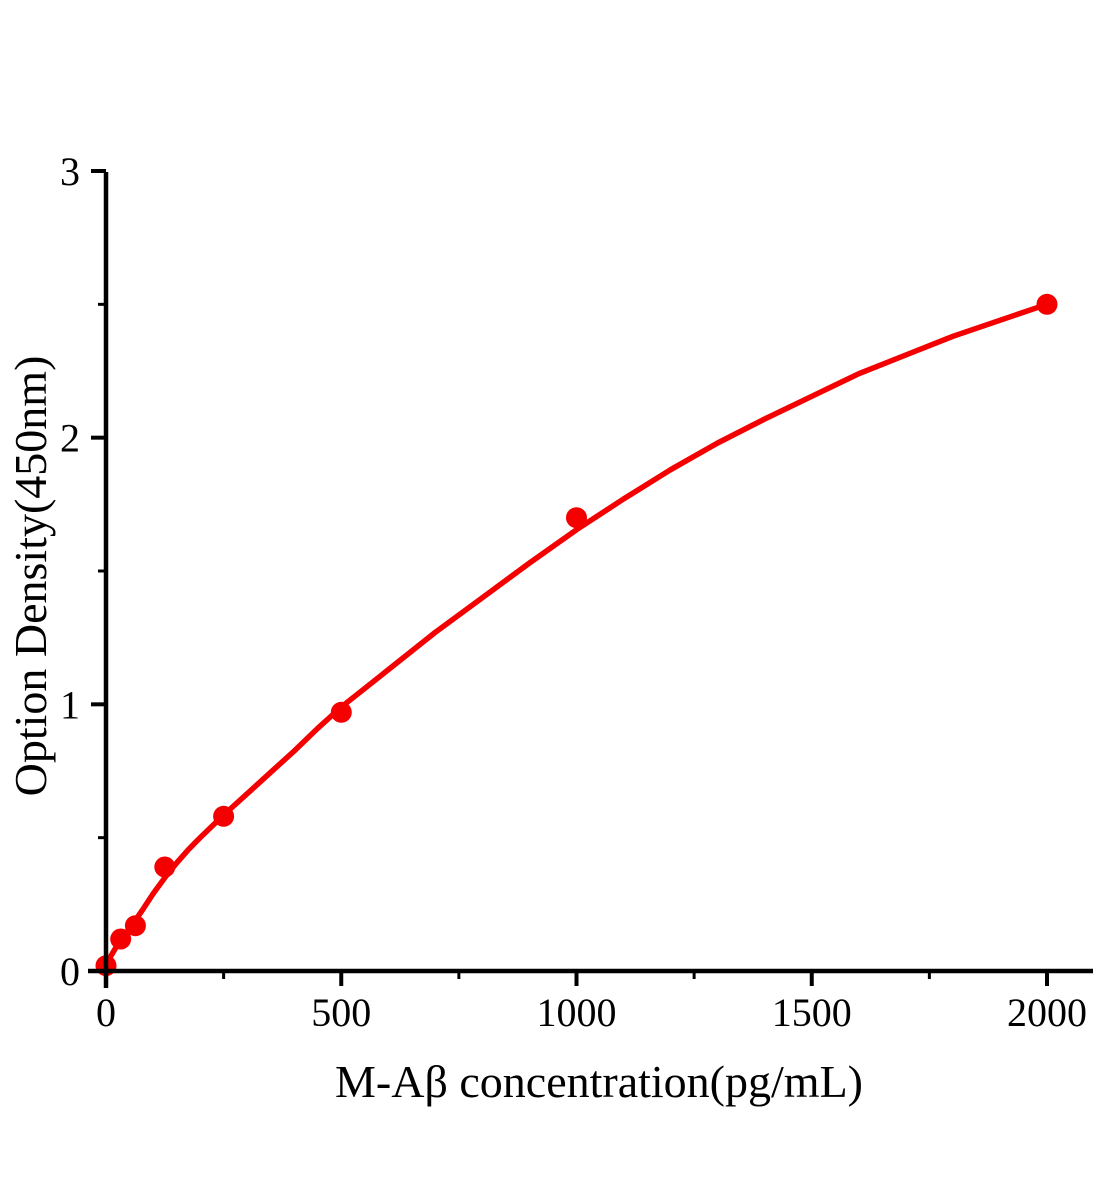  I want to click on x-tick-label: 500, so click(341, 1012).